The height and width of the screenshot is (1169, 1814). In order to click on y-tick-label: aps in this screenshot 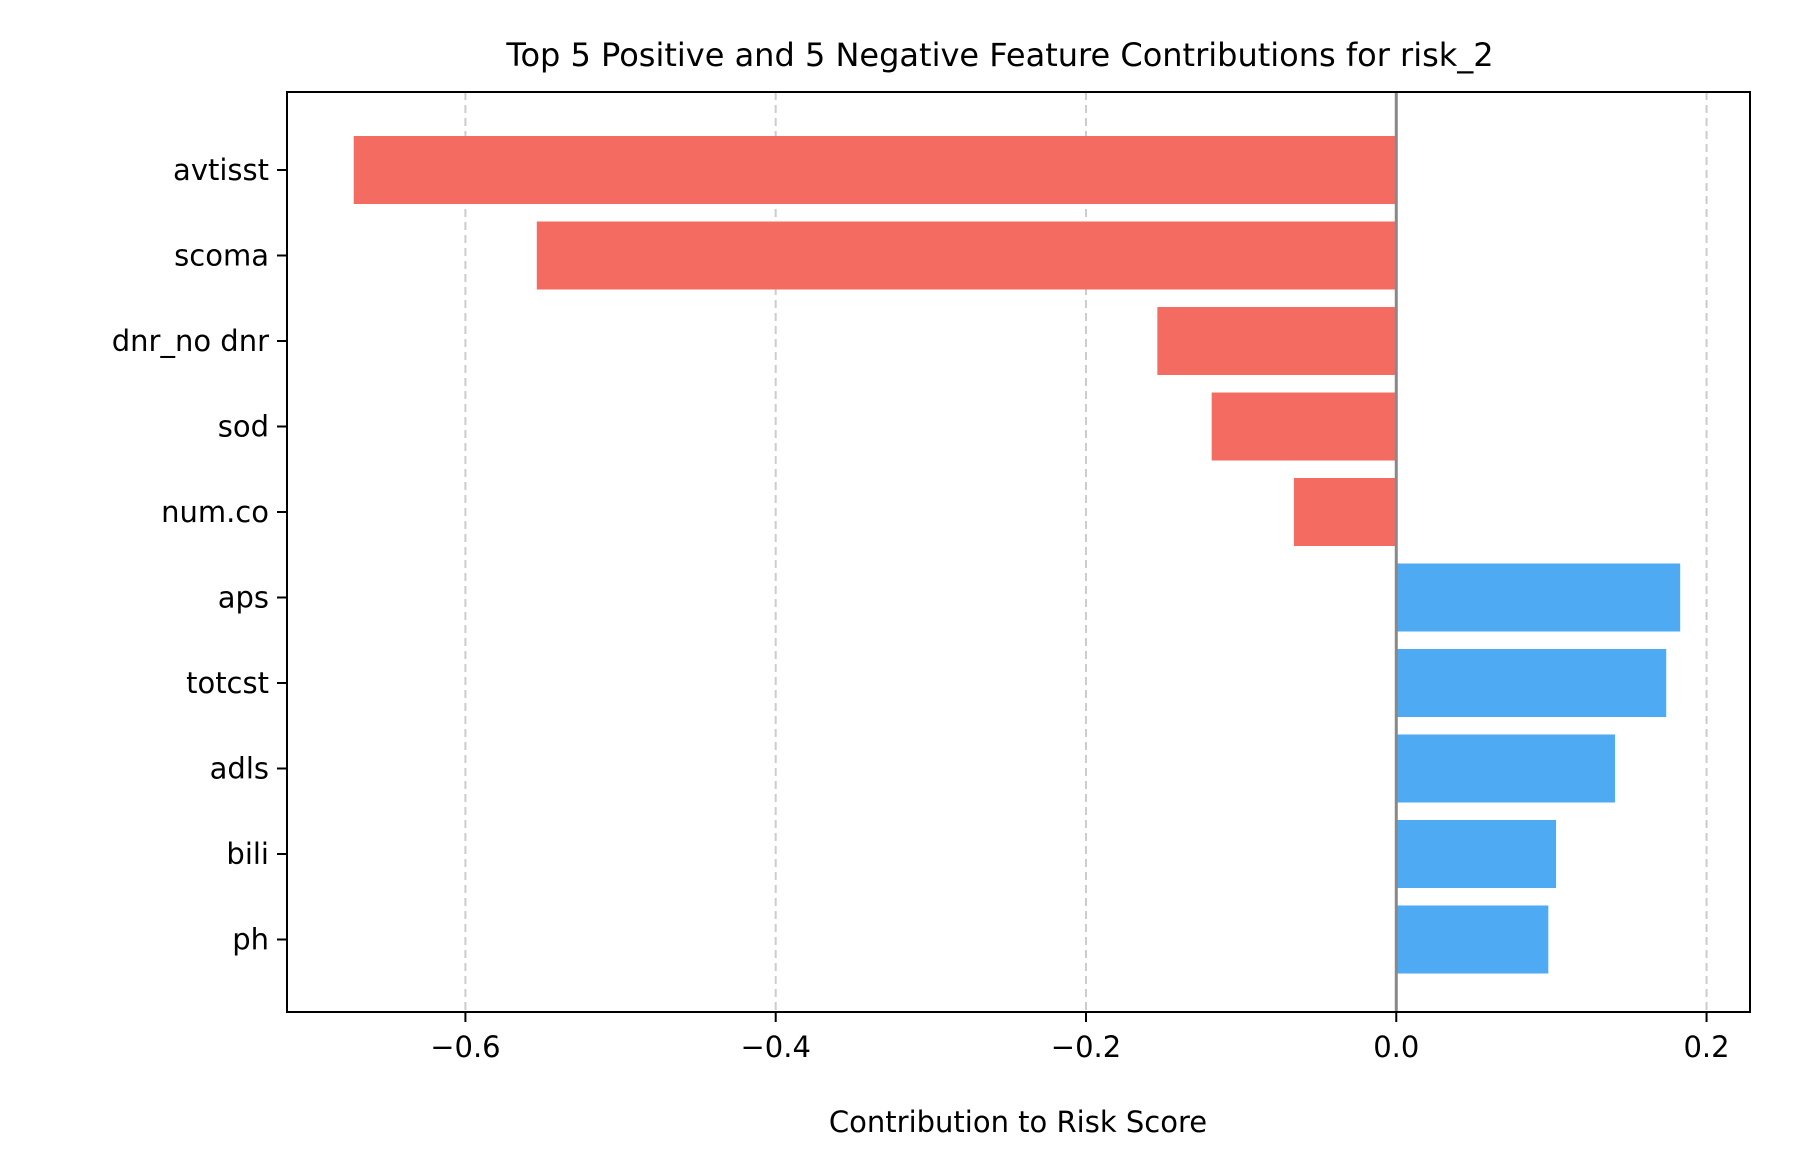, I will do `click(243, 598)`.